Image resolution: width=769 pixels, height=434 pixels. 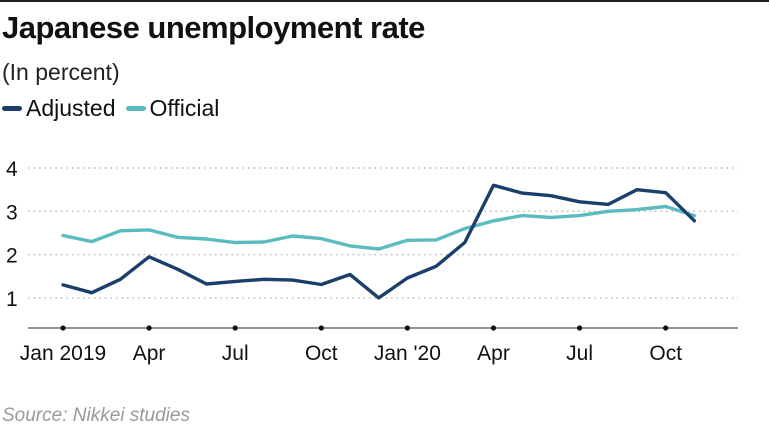 What do you see at coordinates (12, 108) in the screenshot?
I see `legend-swatch-adjusted` at bounding box center [12, 108].